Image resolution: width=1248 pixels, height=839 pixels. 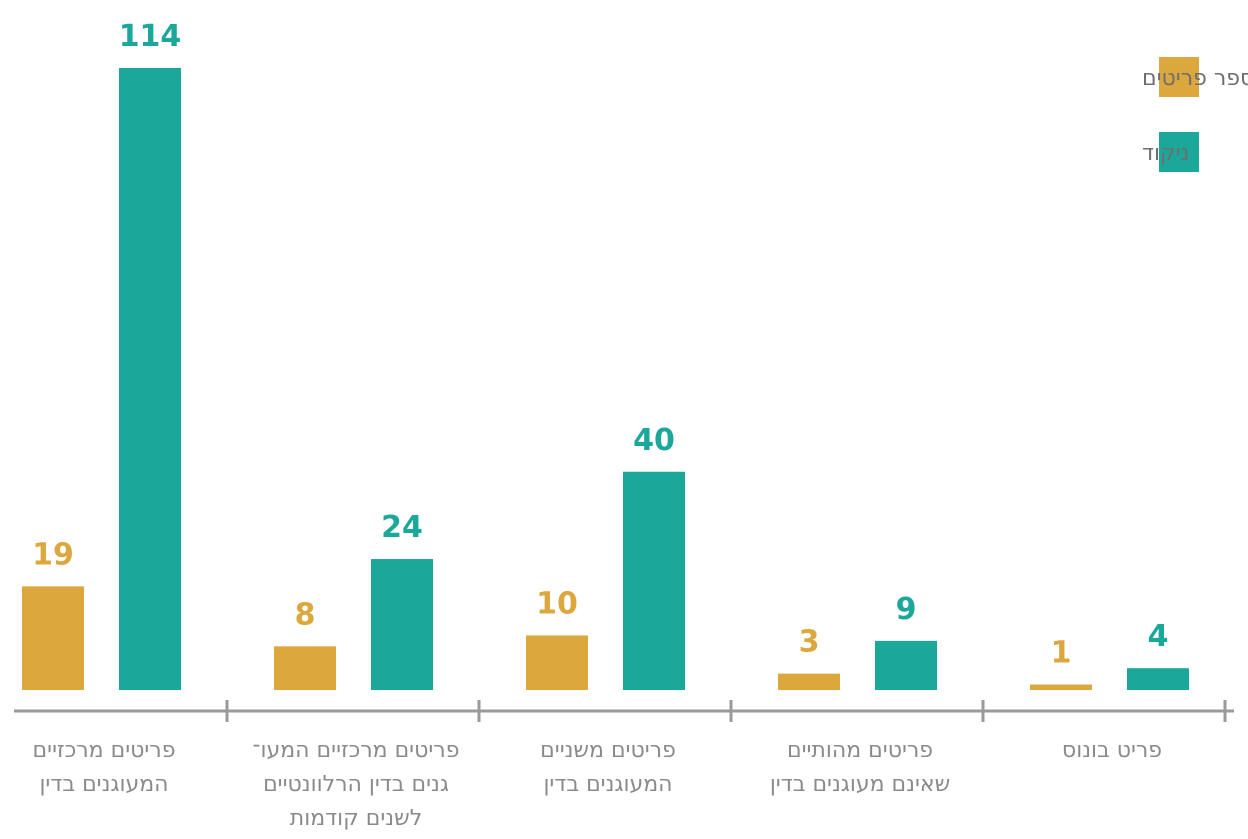 What do you see at coordinates (104, 750) in the screenshot?
I see `category-label-line: פריטים מרכזיים` at bounding box center [104, 750].